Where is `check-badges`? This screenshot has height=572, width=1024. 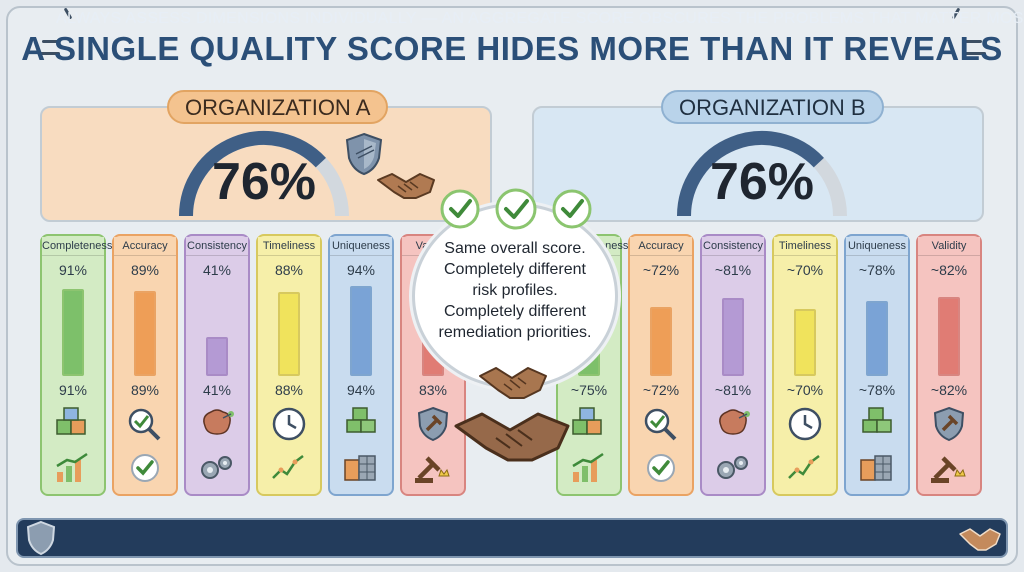 check-badges is located at coordinates (516, 209).